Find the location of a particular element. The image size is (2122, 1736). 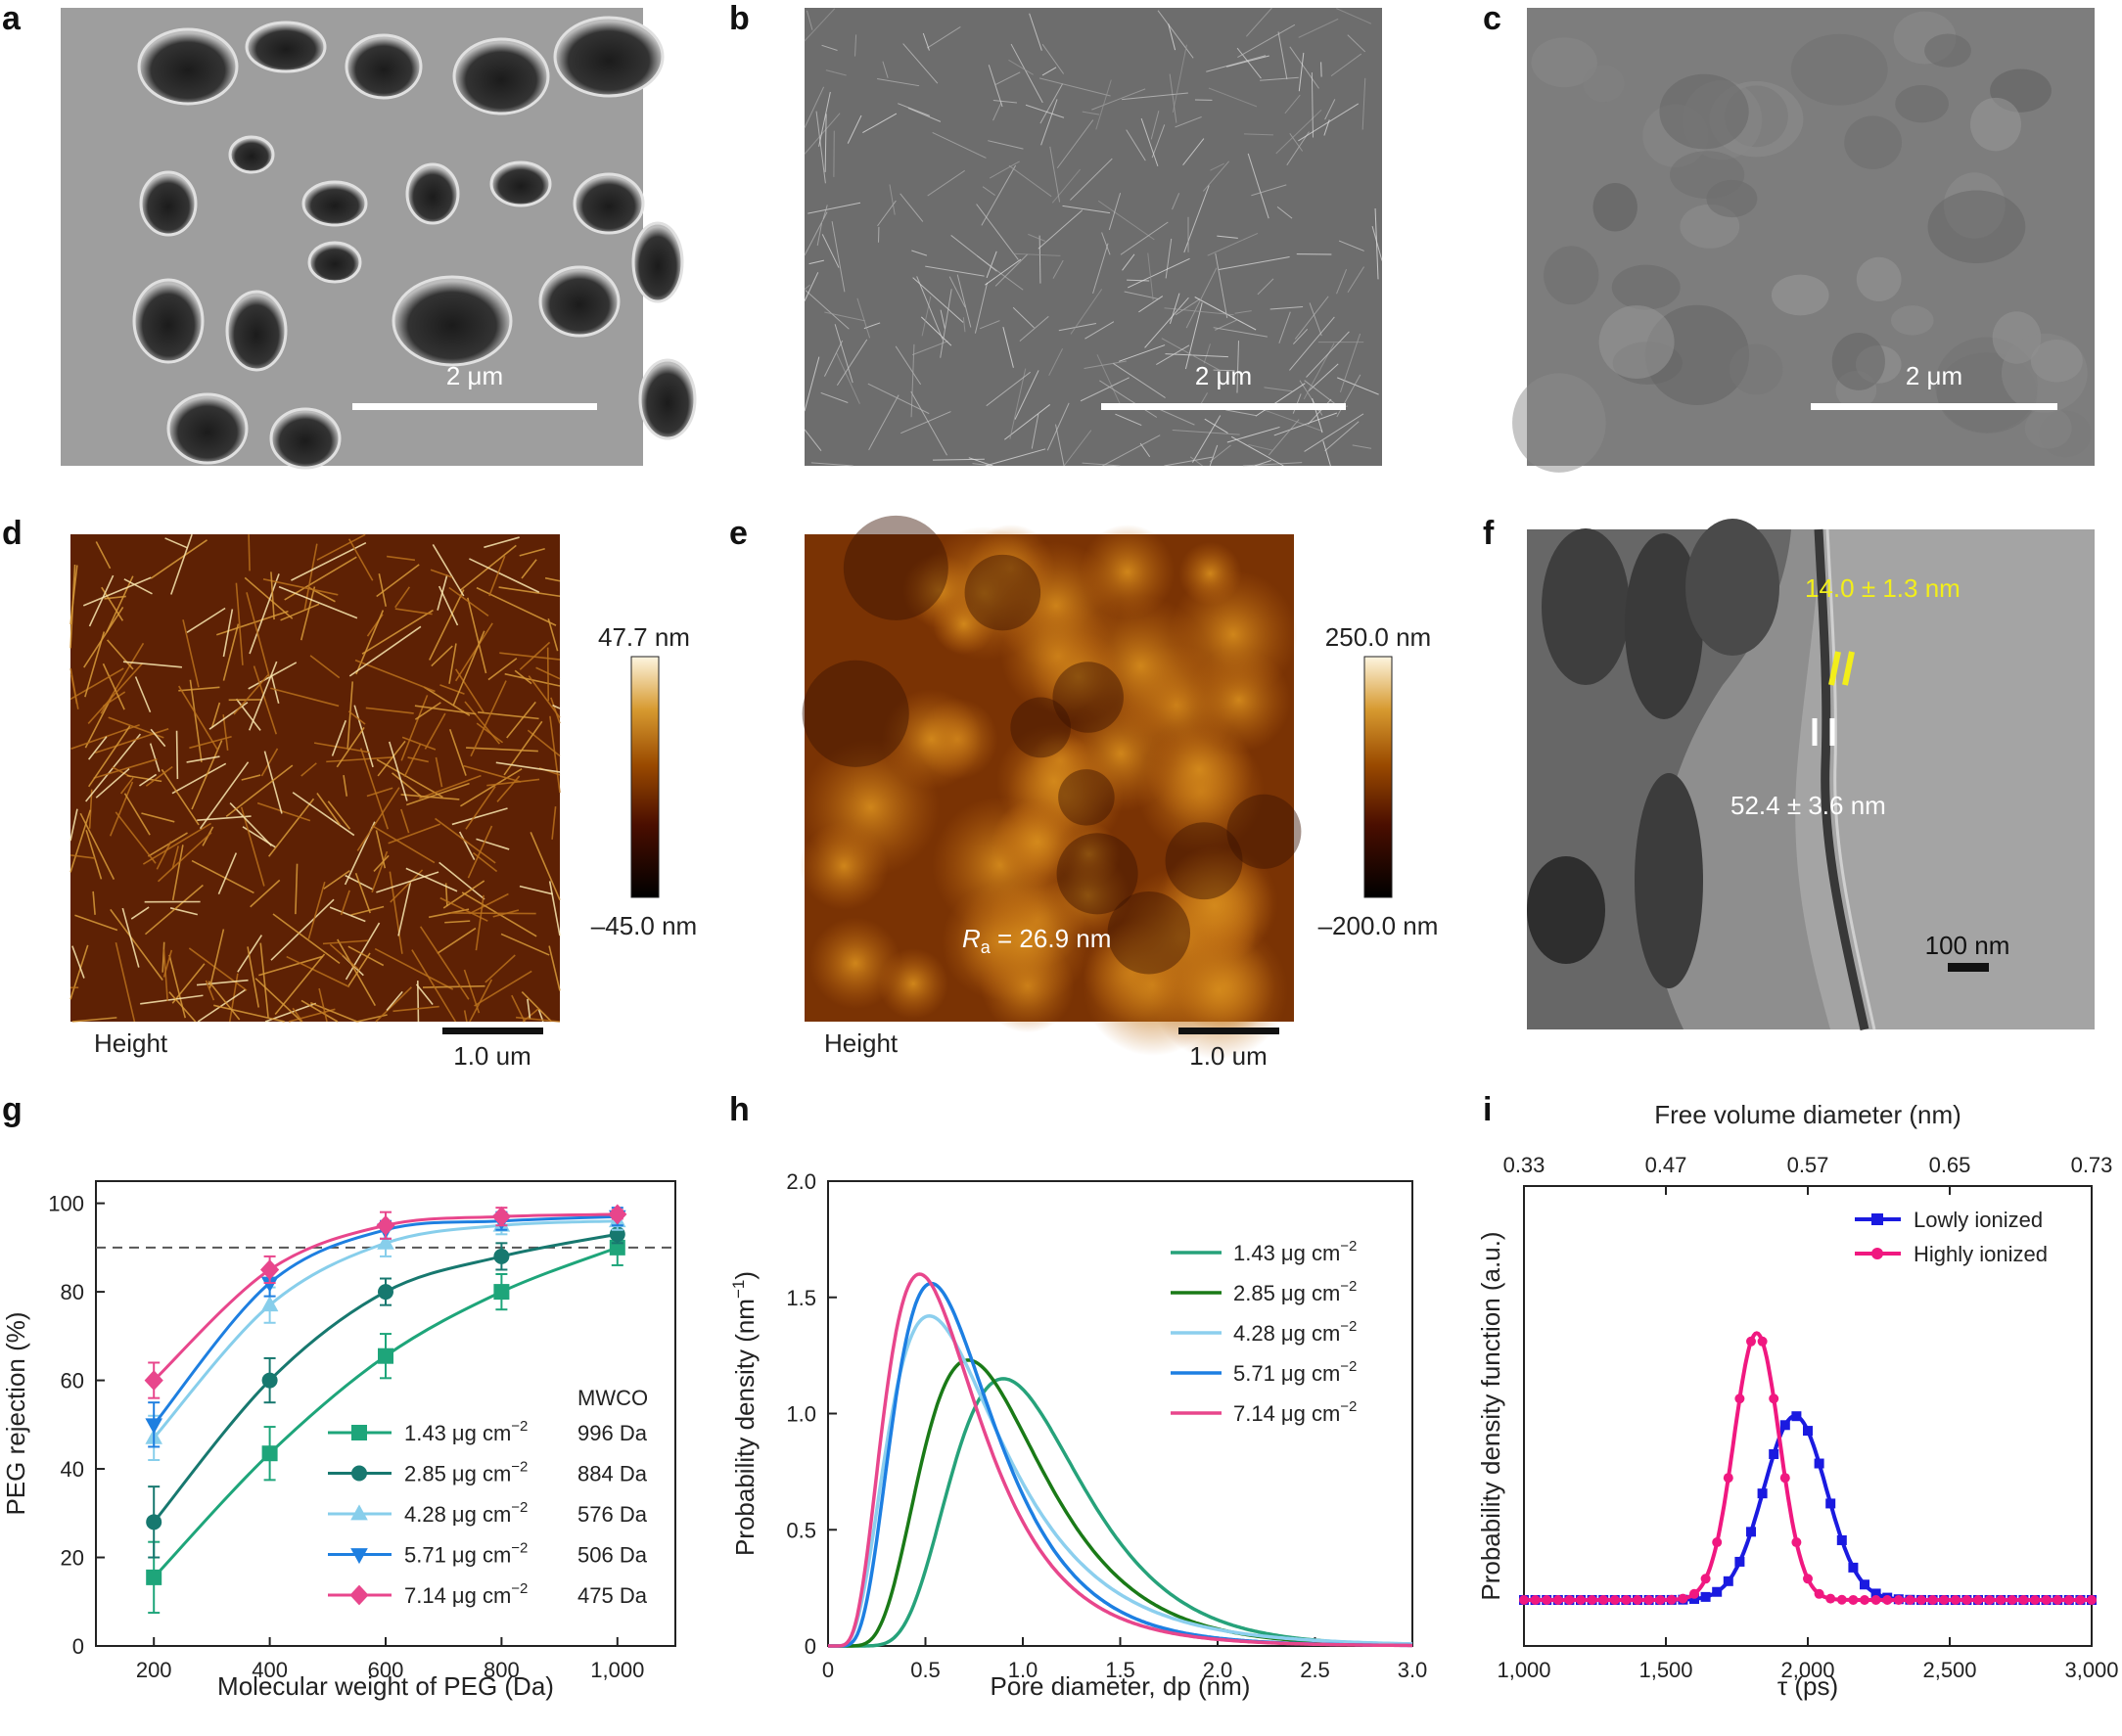

g-x-tick-label: 800 is located at coordinates (502, 1670).